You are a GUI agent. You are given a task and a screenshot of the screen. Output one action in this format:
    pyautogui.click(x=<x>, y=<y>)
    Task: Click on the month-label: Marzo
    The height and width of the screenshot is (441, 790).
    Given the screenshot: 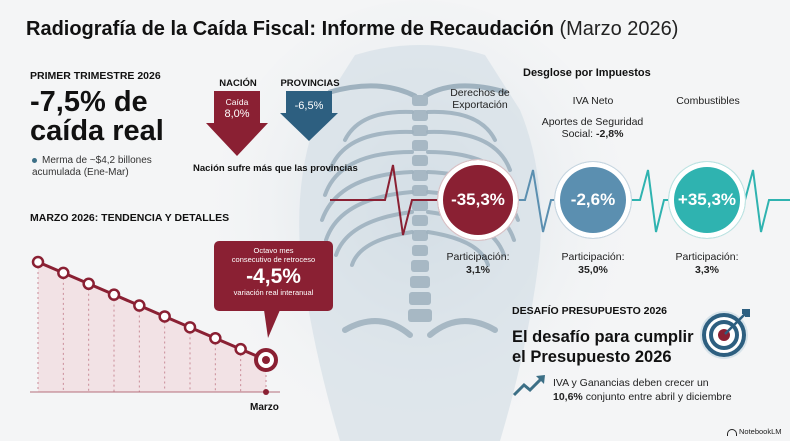 What is the action you would take?
    pyautogui.click(x=264, y=407)
    